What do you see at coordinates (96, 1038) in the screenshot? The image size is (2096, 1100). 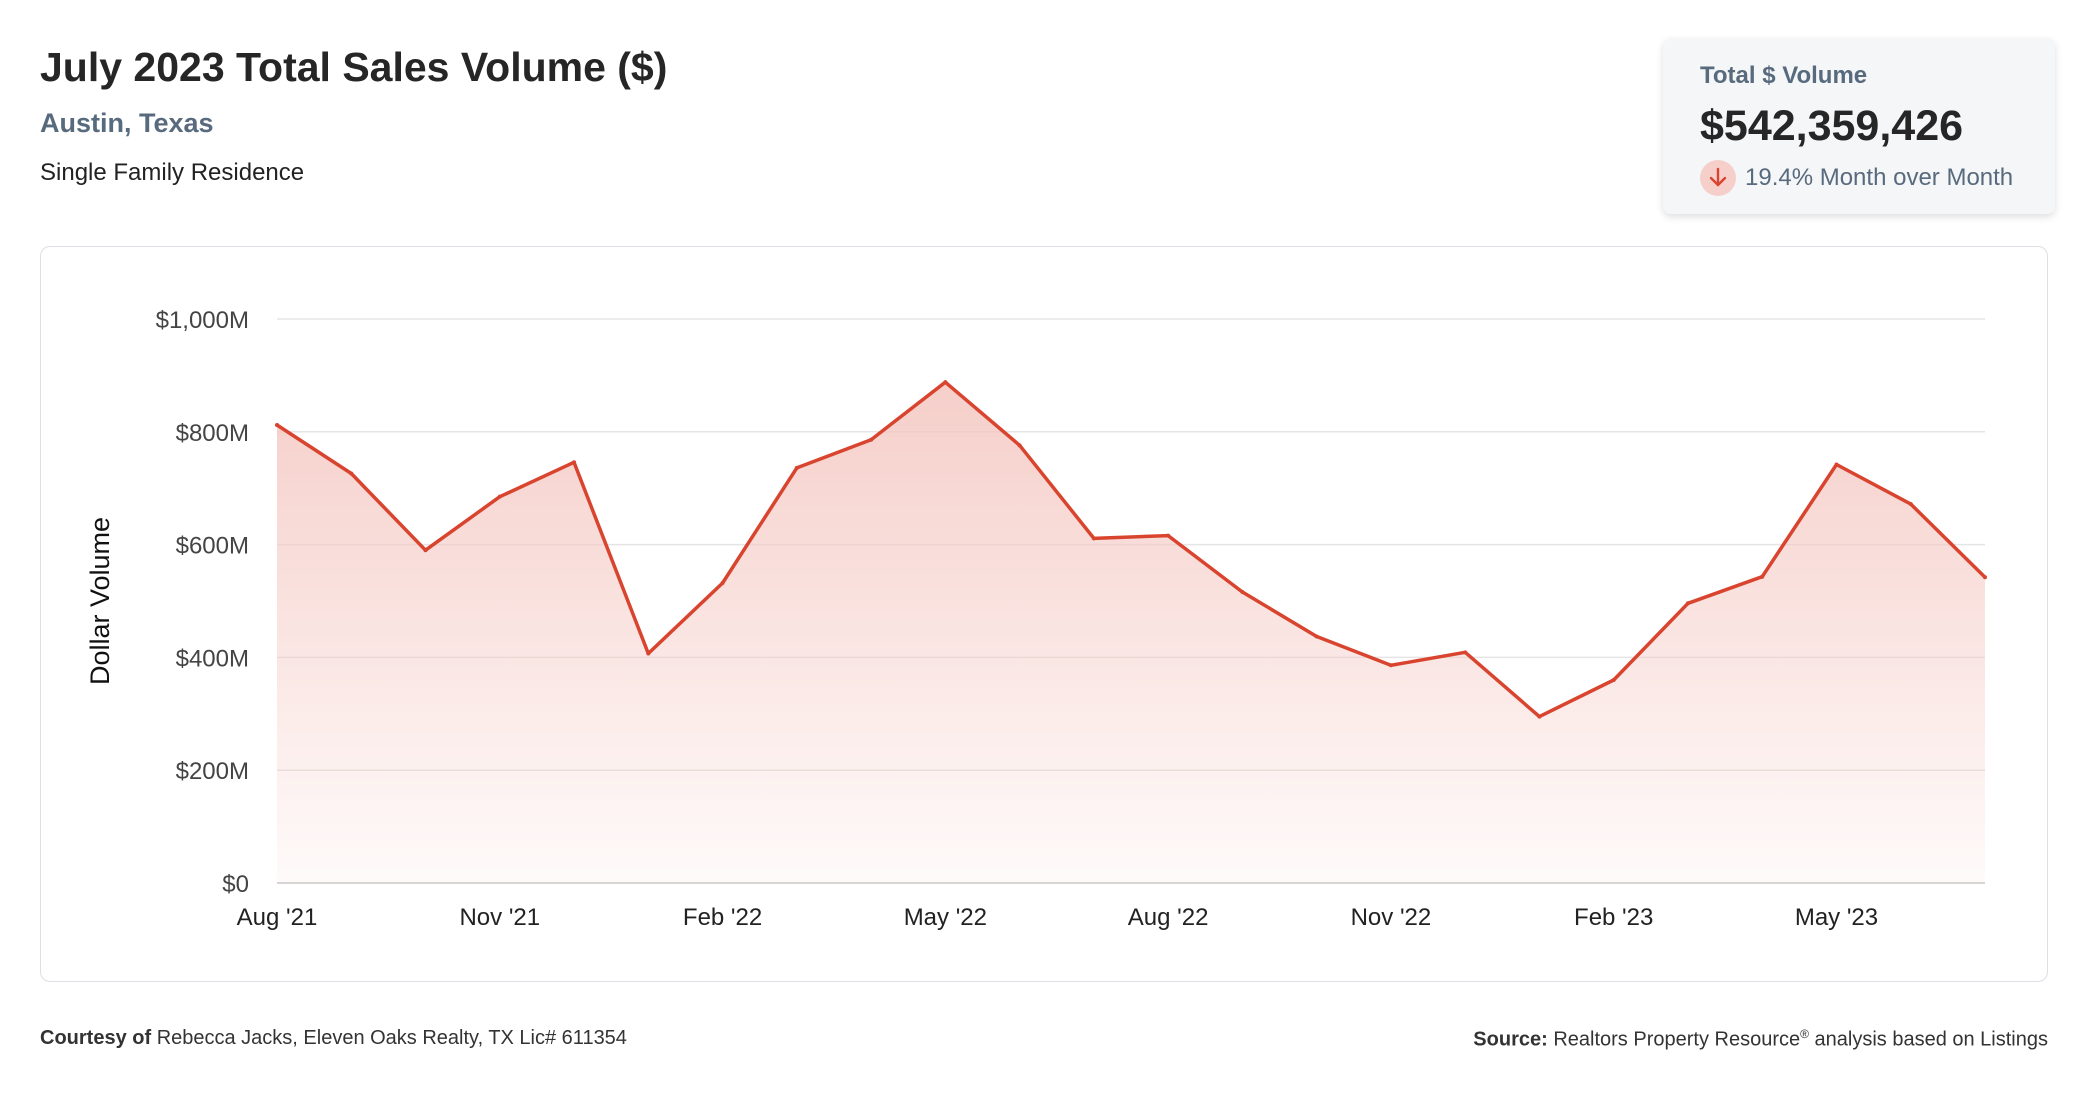 I see `courtesy-label: Courtesy of` at bounding box center [96, 1038].